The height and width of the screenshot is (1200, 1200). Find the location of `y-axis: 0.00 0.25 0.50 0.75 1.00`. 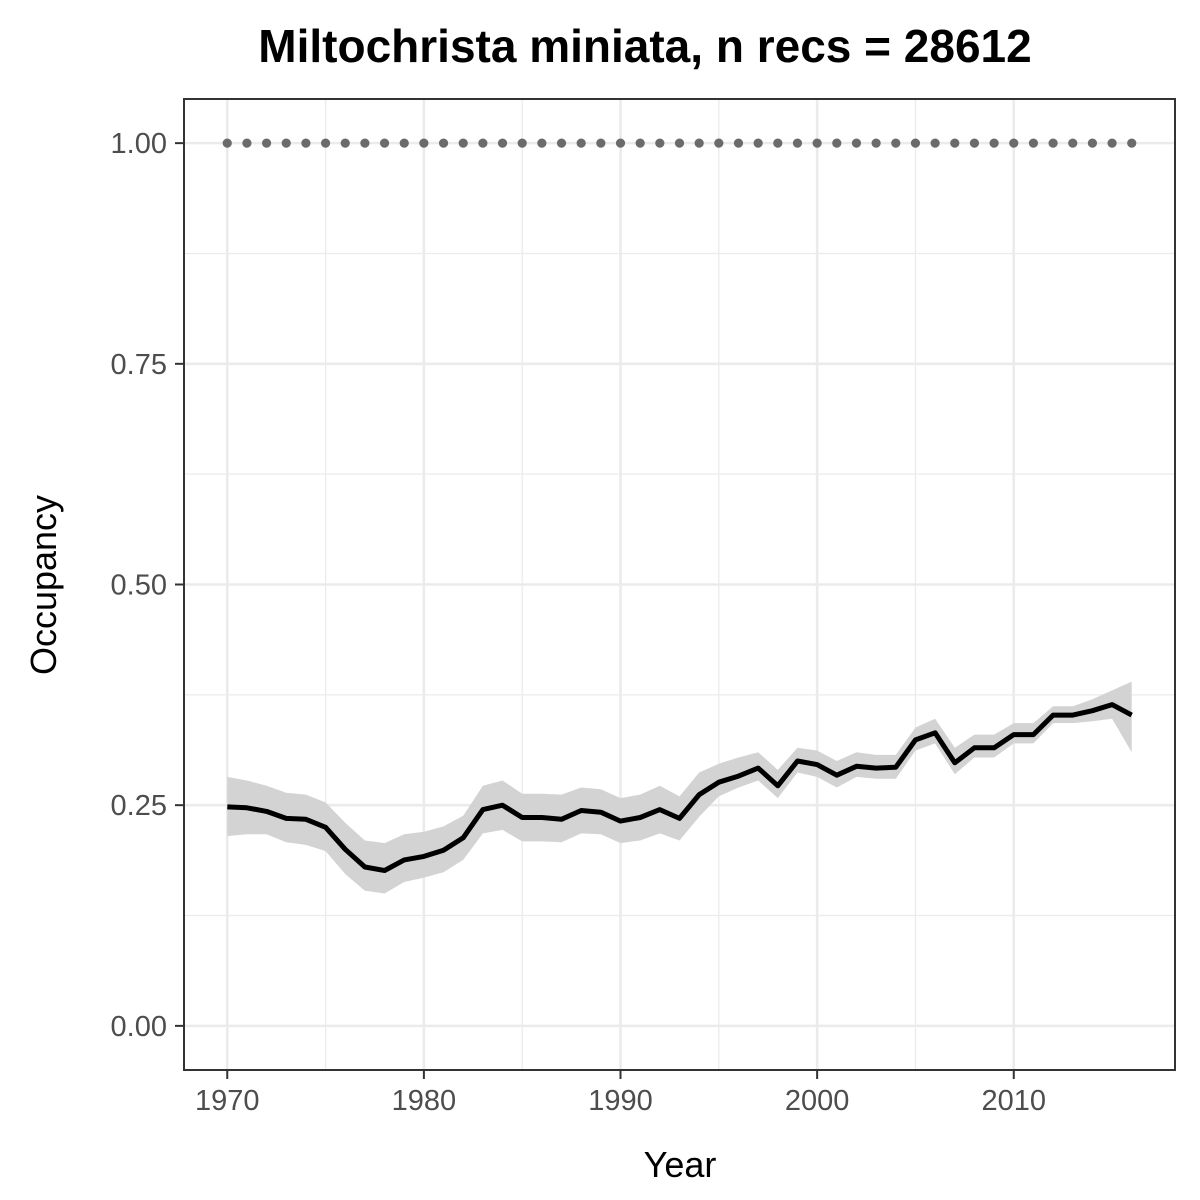

y-axis: 0.00 0.25 0.50 0.75 1.00 is located at coordinates (147, 585).